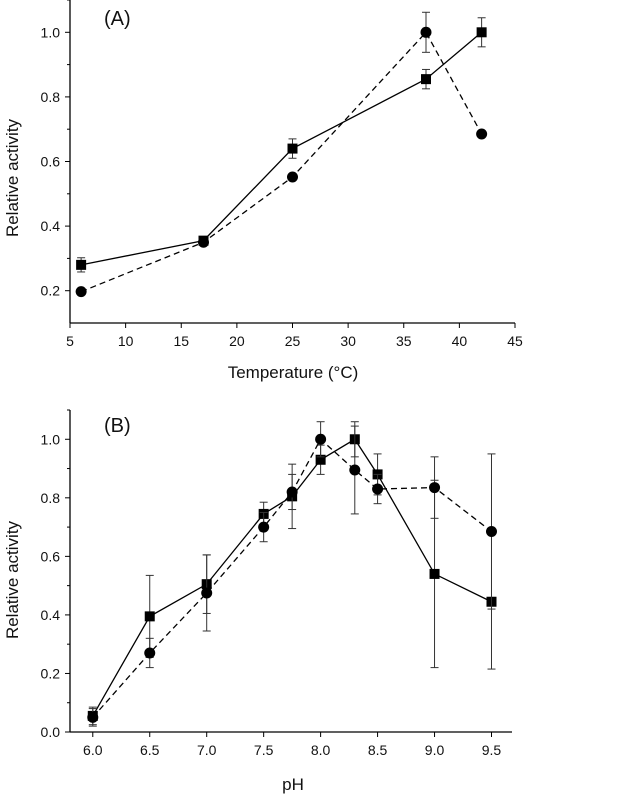 Image resolution: width=630 pixels, height=797 pixels. What do you see at coordinates (181, 341) in the screenshot?
I see `x-tick-label: 15` at bounding box center [181, 341].